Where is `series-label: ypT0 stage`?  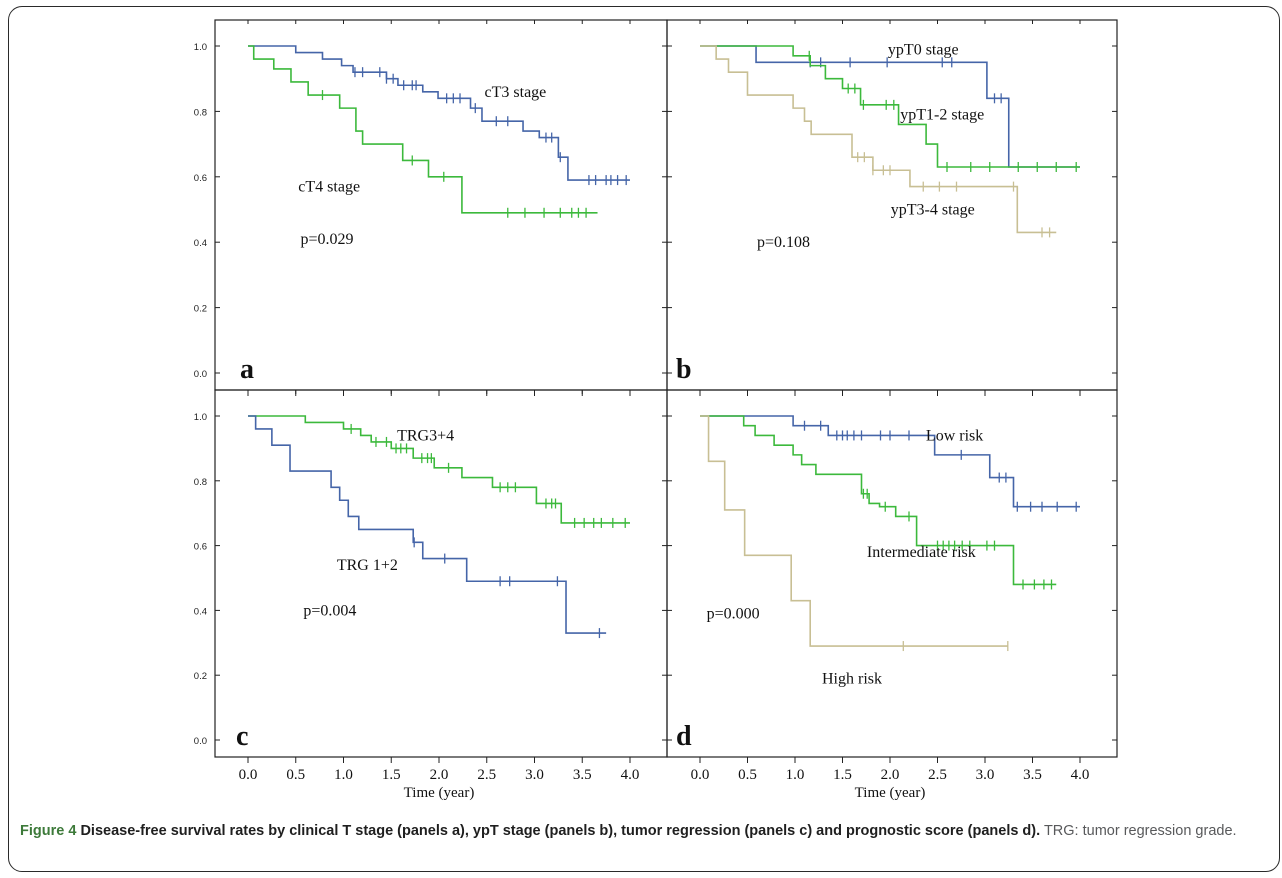
series-label: ypT0 stage is located at coordinates (923, 49).